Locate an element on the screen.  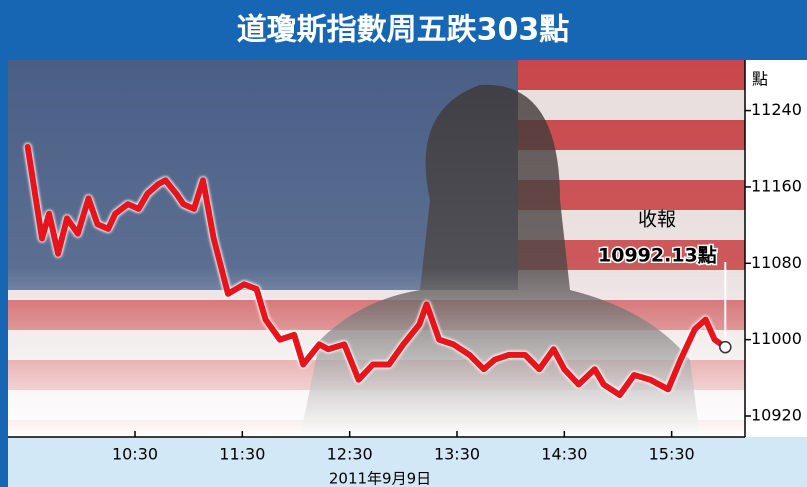
frame-left is located at coordinates (4, 273).